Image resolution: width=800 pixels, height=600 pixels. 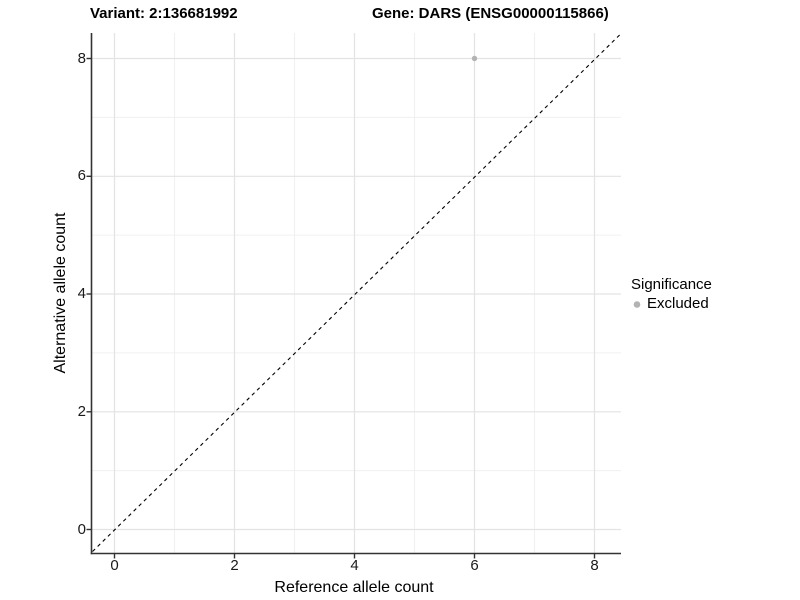 I want to click on x-tick-label-0: 0, so click(x=114, y=565).